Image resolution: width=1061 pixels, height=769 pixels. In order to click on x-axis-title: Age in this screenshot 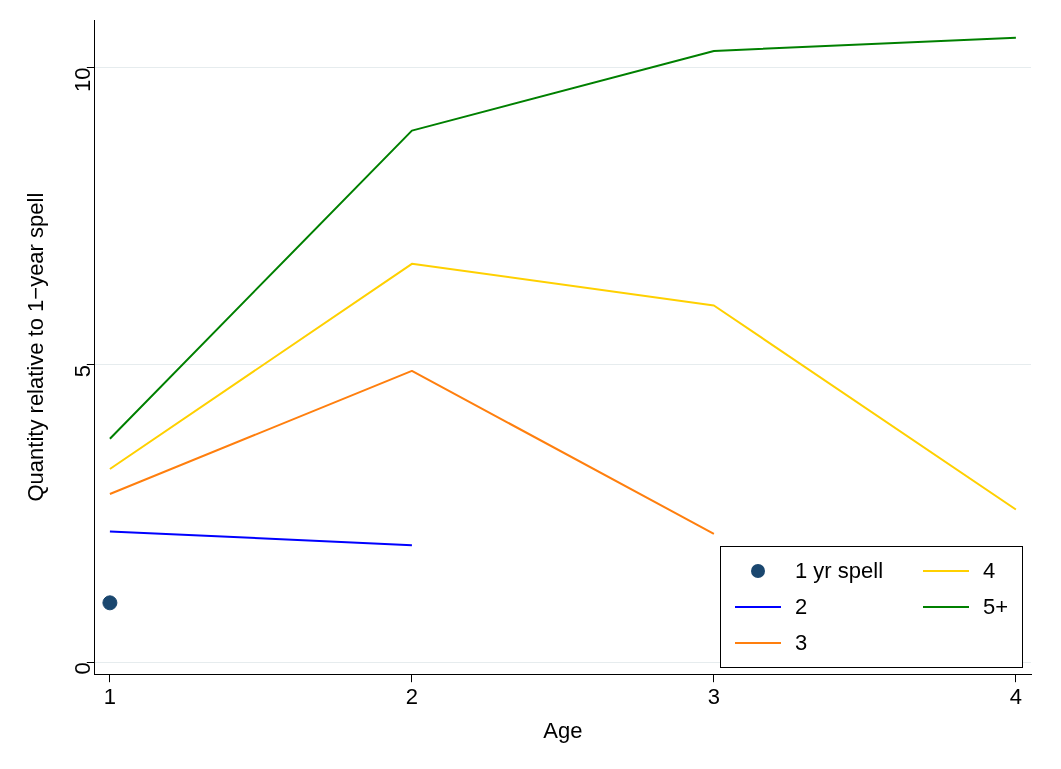, I will do `click(563, 730)`.